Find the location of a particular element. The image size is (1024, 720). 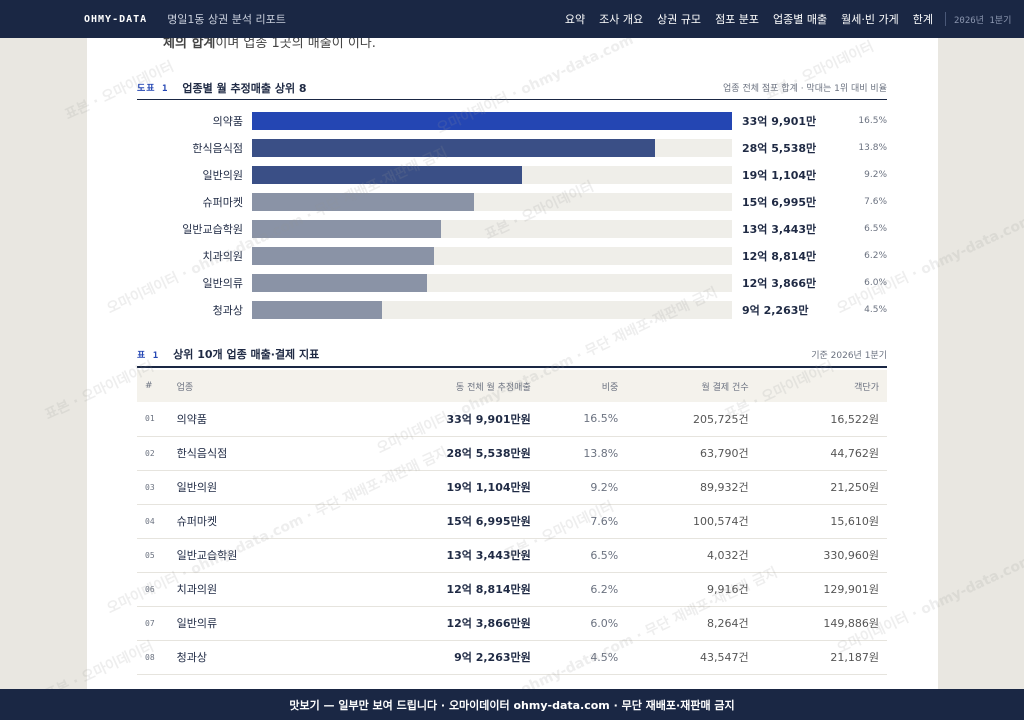

payment-count: 63,790건 is located at coordinates (691, 453).